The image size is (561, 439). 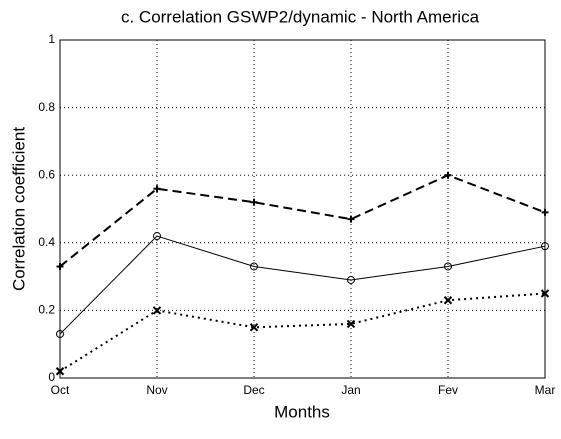 What do you see at coordinates (18, 209) in the screenshot?
I see `y-axis-label: Correlation coefficient` at bounding box center [18, 209].